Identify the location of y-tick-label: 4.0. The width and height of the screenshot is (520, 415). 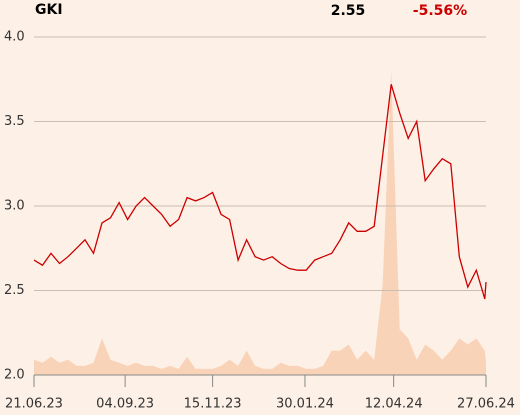
(14, 37).